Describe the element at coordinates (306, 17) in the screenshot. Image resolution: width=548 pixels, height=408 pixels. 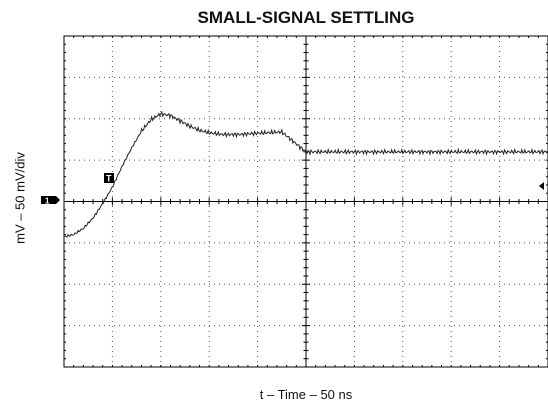
I see `chart-title: SMALL-SIGNAL SETTLING` at that location.